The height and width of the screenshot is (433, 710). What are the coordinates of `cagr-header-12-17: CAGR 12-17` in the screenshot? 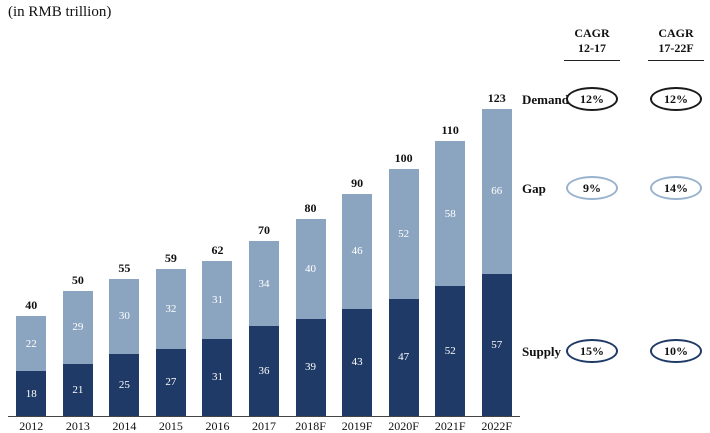 It's located at (592, 43).